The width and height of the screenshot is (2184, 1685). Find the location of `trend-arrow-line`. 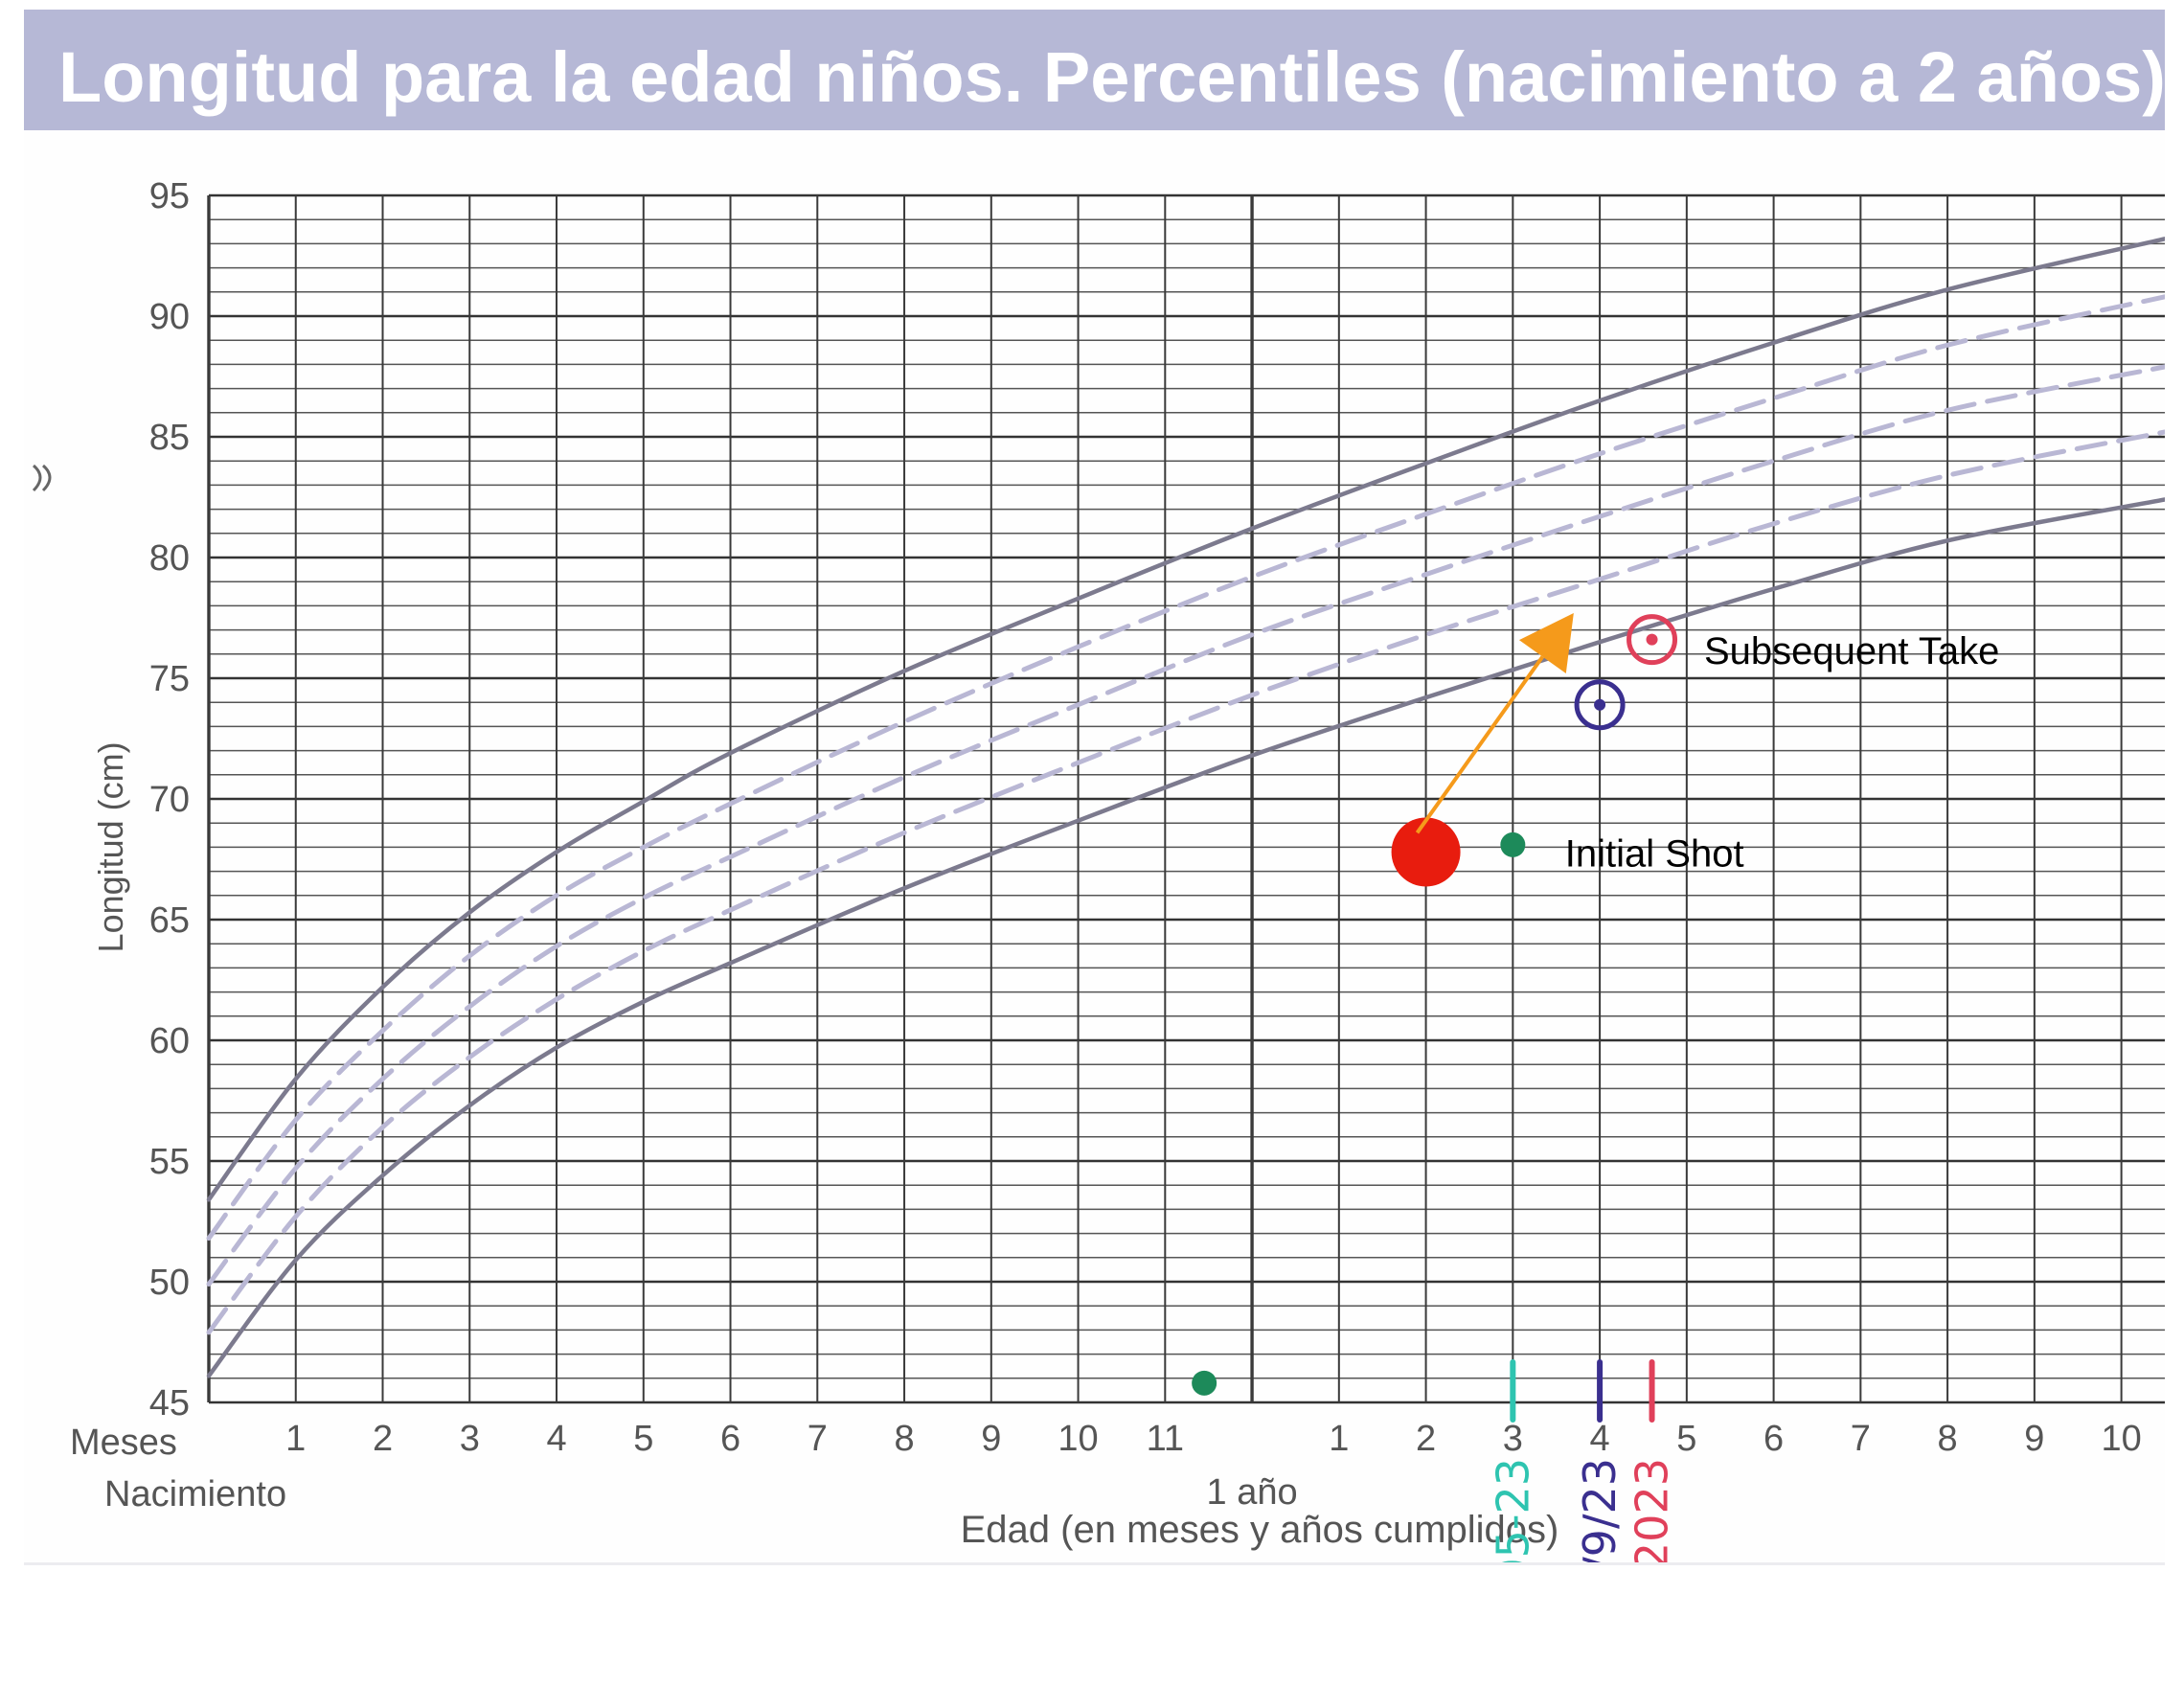

trend-arrow-line is located at coordinates (1480, 744).